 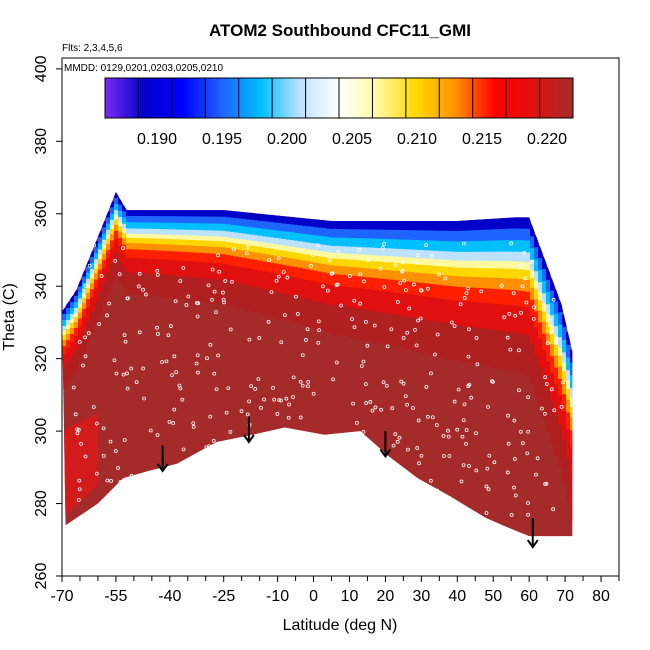 What do you see at coordinates (352, 139) in the screenshot?
I see `colorbar-tick-label: 0.205` at bounding box center [352, 139].